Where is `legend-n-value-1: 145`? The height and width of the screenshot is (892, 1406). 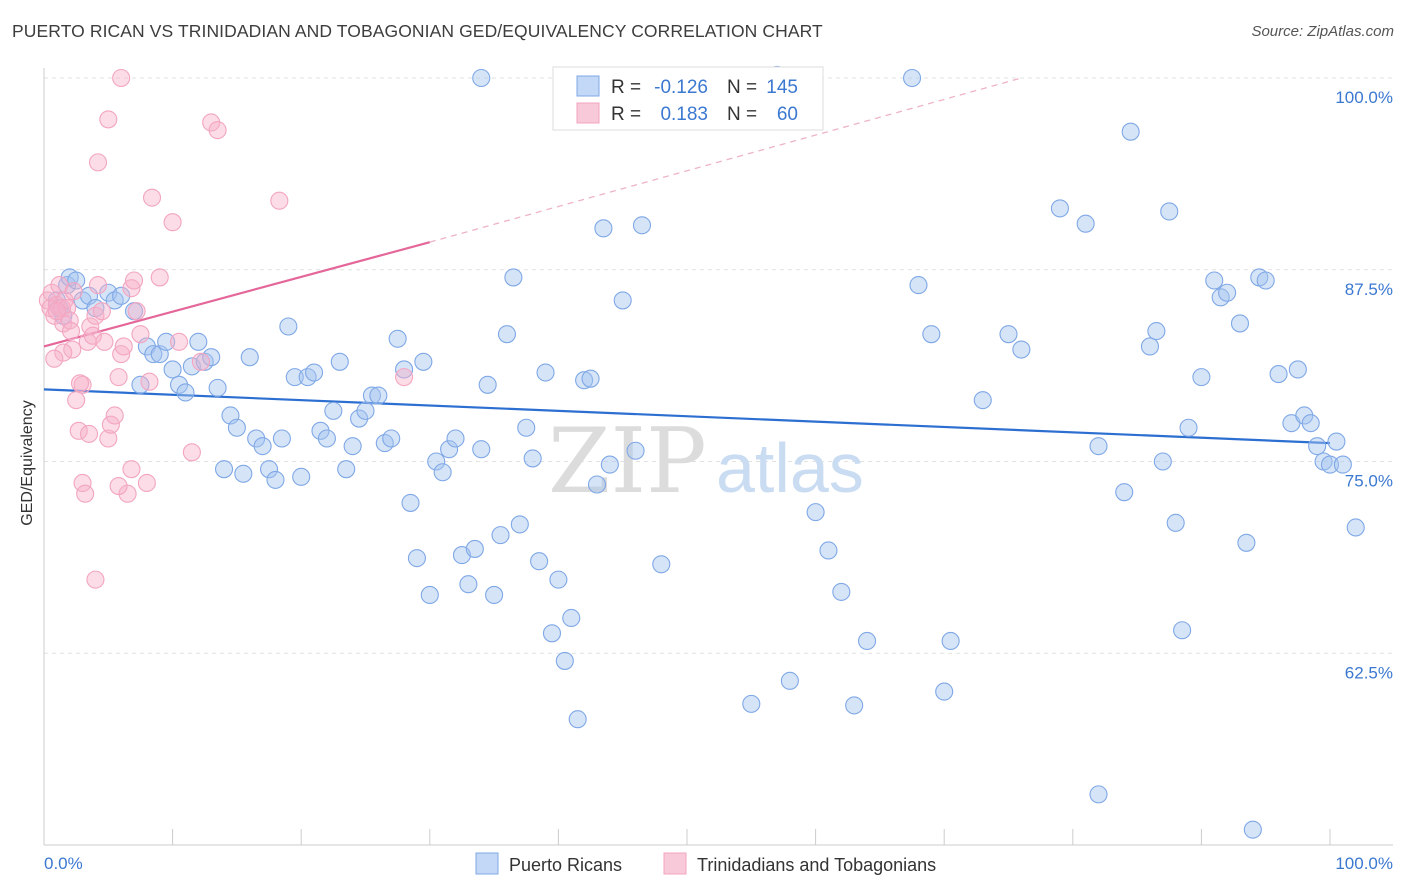
legend-n-value-1: 145 is located at coordinates (782, 87).